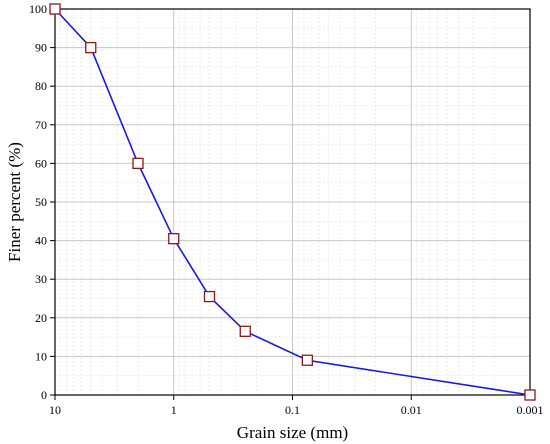 The width and height of the screenshot is (550, 444). What do you see at coordinates (411, 410) in the screenshot?
I see `x-tick-label: 0.01` at bounding box center [411, 410].